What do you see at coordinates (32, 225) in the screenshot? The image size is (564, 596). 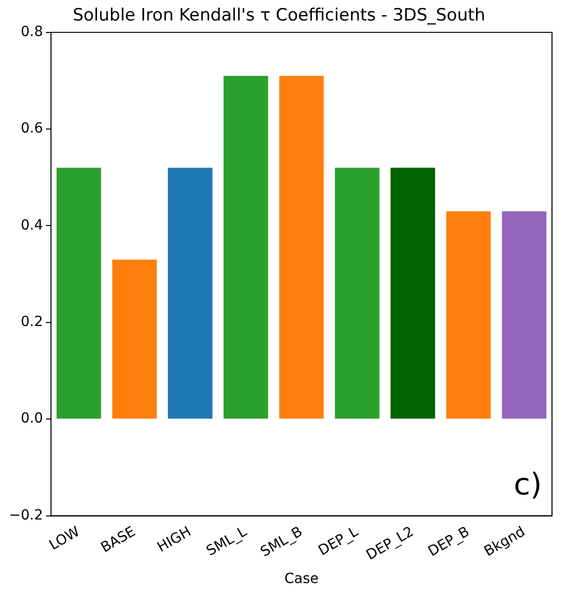 I see `y-tick-label: 0.4` at bounding box center [32, 225].